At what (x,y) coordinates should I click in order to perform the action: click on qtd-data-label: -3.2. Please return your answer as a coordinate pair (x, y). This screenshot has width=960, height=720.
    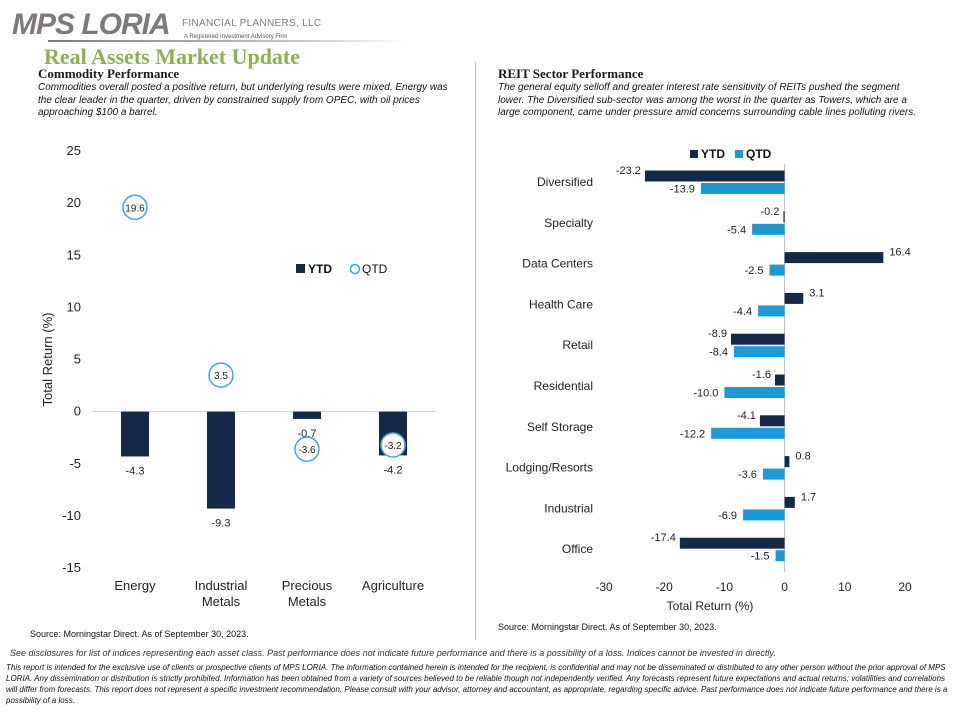
    Looking at the image, I should click on (393, 446).